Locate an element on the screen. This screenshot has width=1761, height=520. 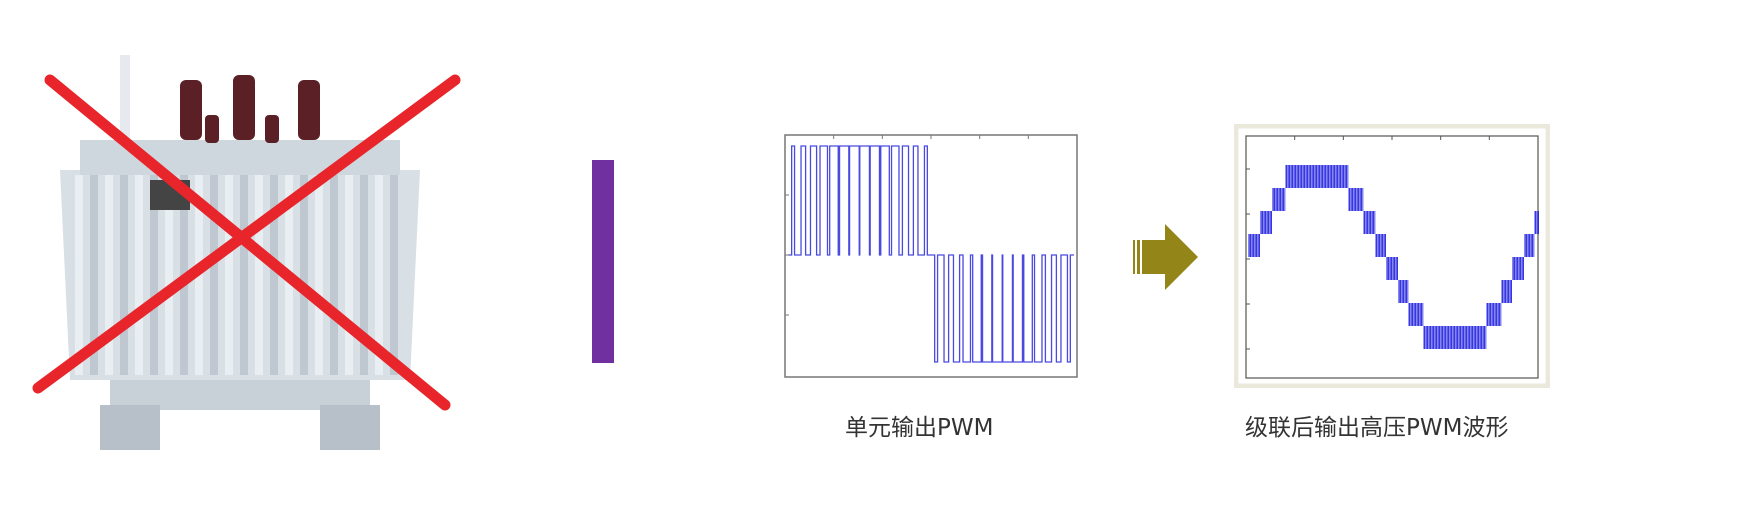
unit-pwm-caption: 单元输出PWM is located at coordinates (919, 428).